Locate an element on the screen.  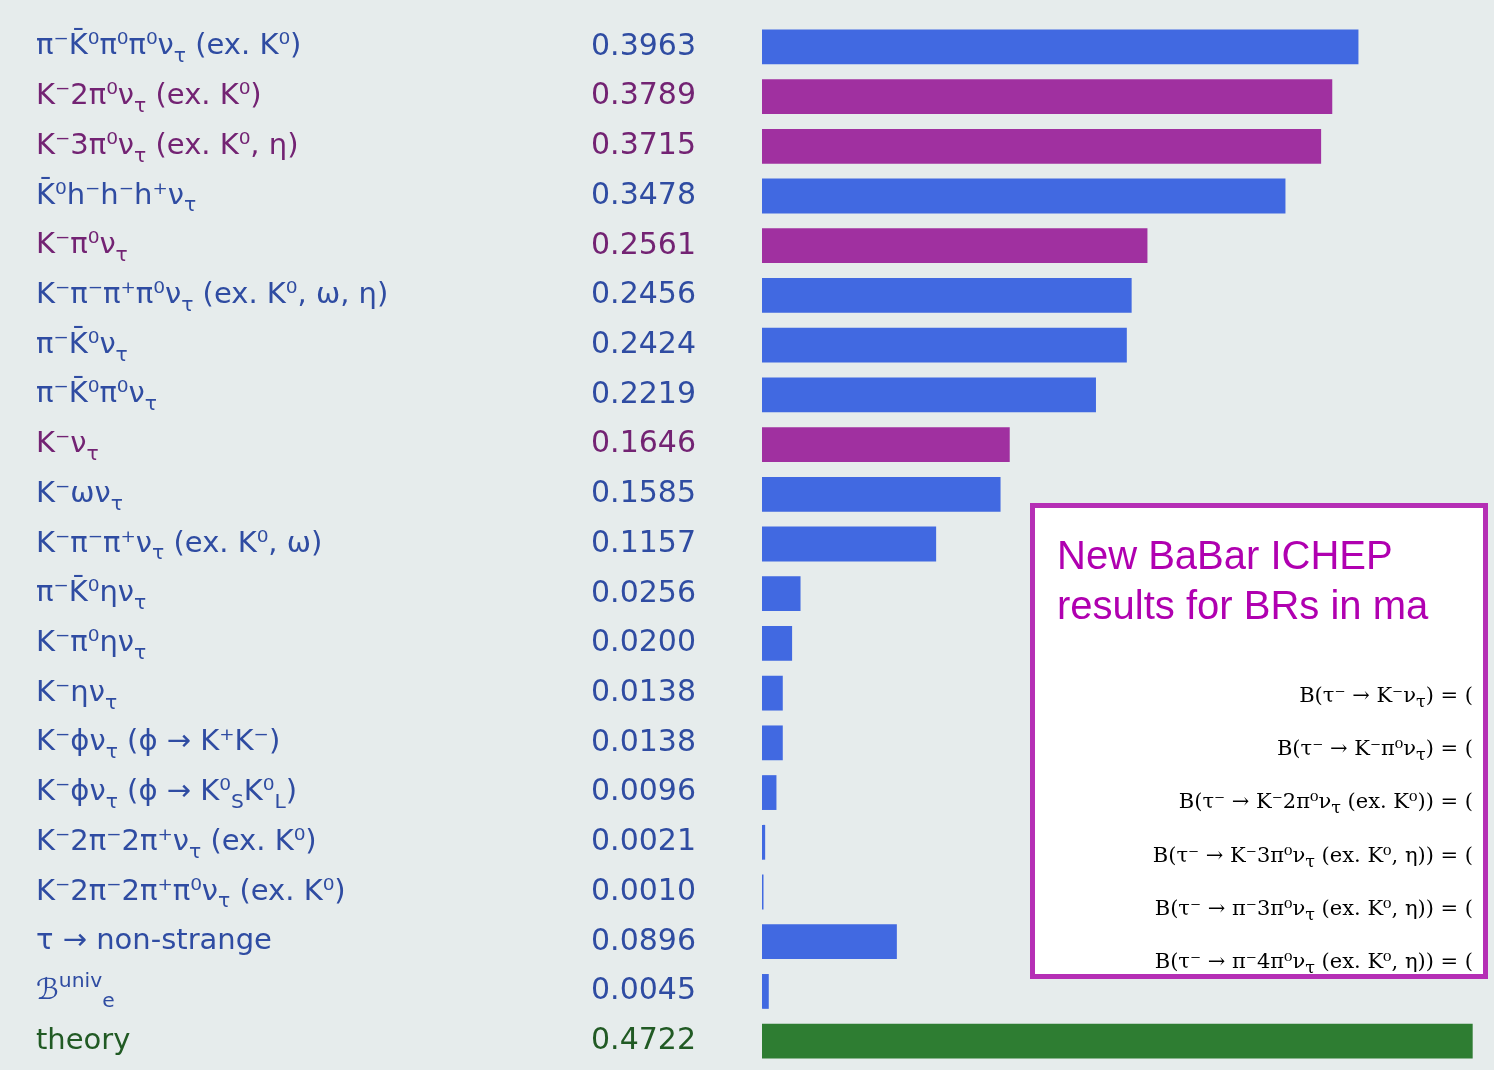
annotation: B(τ⁻ → K⁻ν$_{τ}$) = ( is located at coordinates (1385, 698).